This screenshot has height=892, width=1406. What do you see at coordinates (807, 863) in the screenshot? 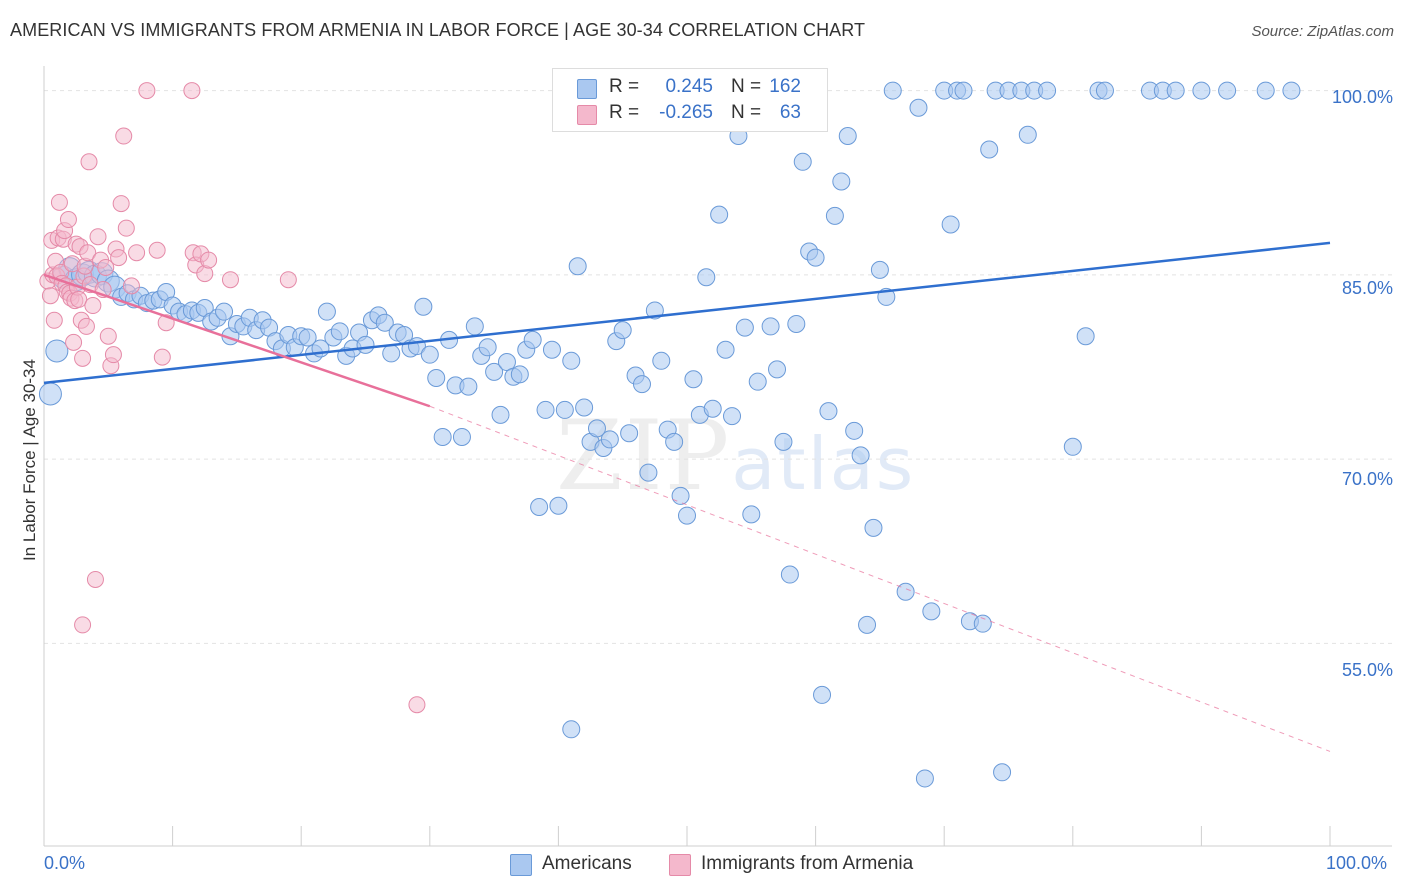
I see `legend-label: Immigrants from Armenia` at bounding box center [807, 863].